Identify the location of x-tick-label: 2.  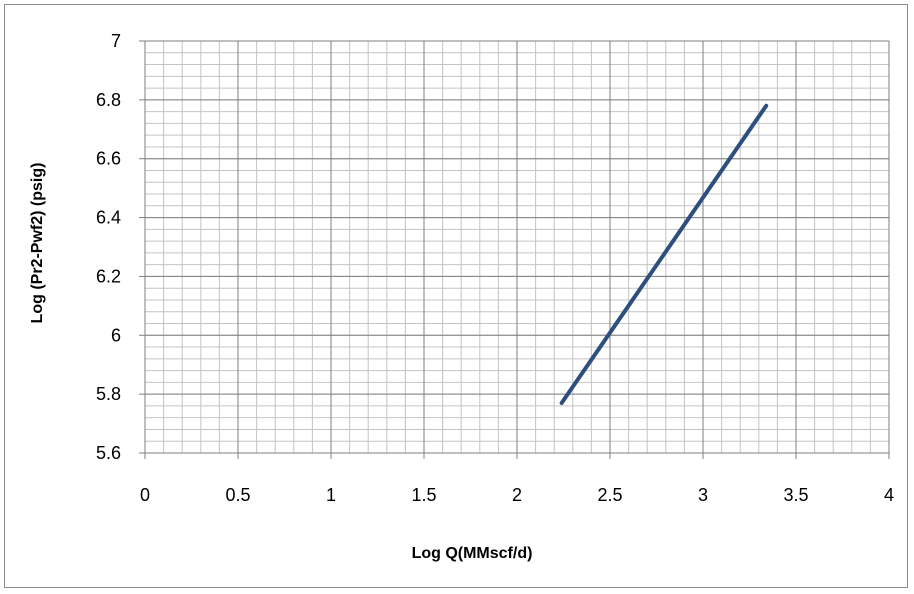
(517, 495).